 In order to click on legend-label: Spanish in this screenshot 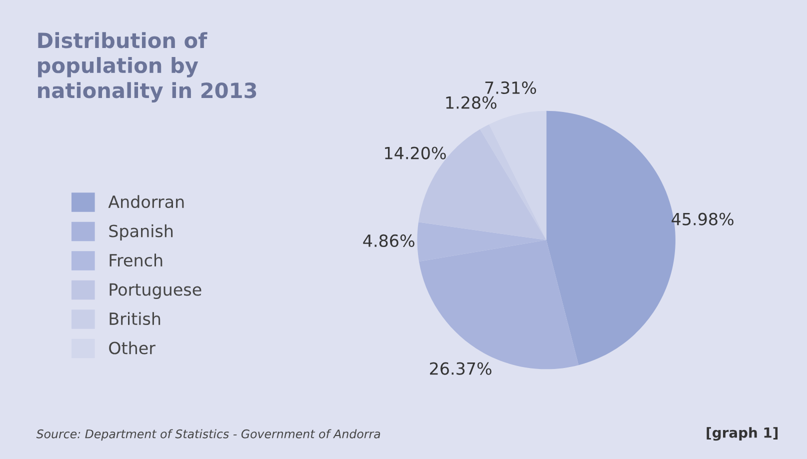, I will do `click(141, 232)`.